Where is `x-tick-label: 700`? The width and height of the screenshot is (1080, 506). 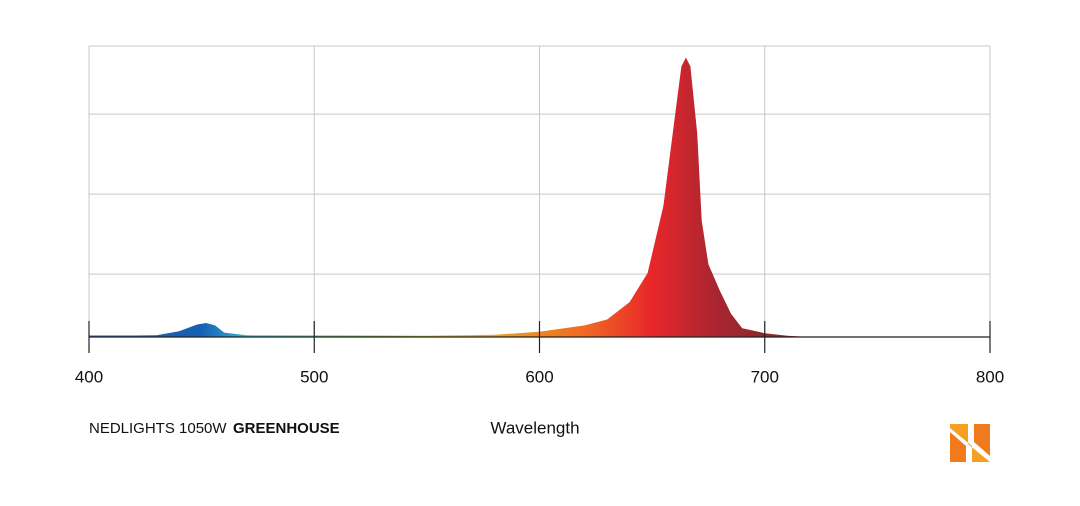 x-tick-label: 700 is located at coordinates (765, 376).